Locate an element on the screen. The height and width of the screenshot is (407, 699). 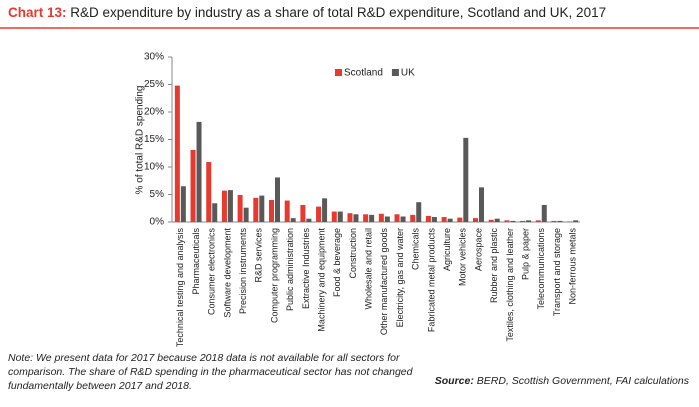
x-tick-label: Chemicals is located at coordinates (416, 249).